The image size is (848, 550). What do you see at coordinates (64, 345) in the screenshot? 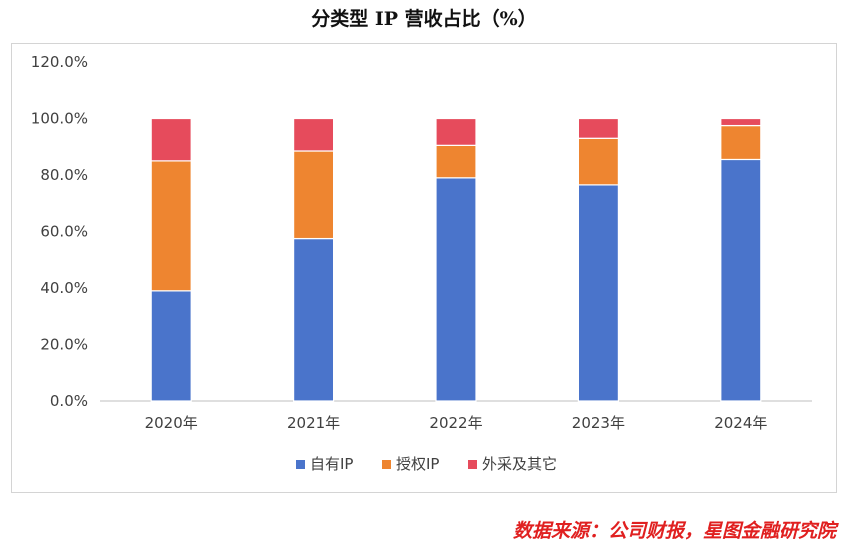
I see `y-tick-label: 20.0%` at bounding box center [64, 345].